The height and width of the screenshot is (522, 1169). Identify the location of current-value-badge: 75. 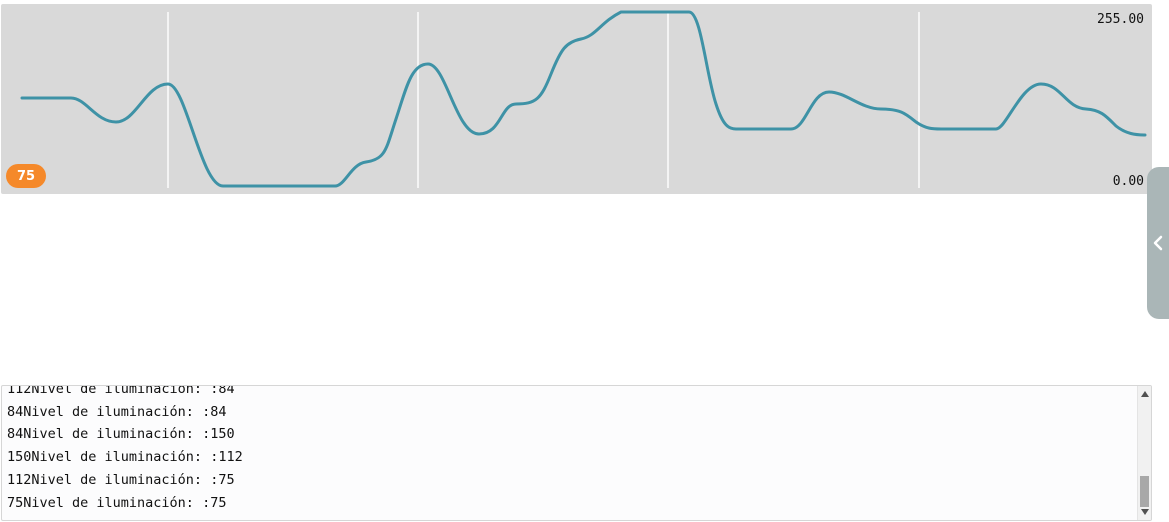
(26, 176).